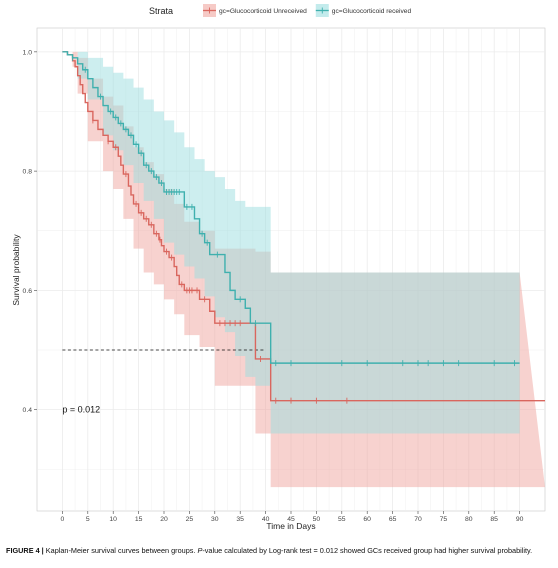 The width and height of the screenshot is (558, 568). I want to click on x-tick-label: 40, so click(266, 519).